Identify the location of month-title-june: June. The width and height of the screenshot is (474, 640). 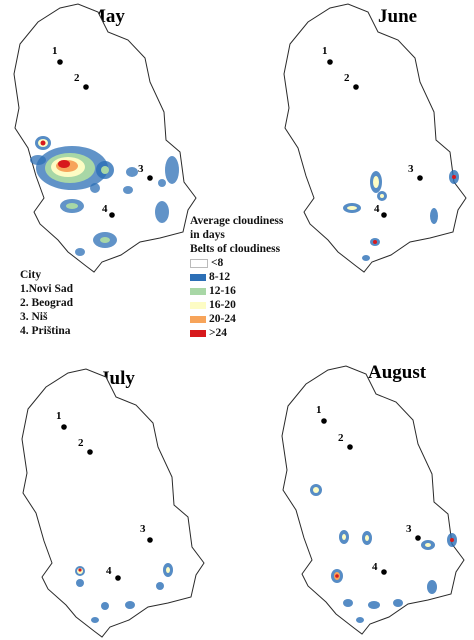
(397, 16).